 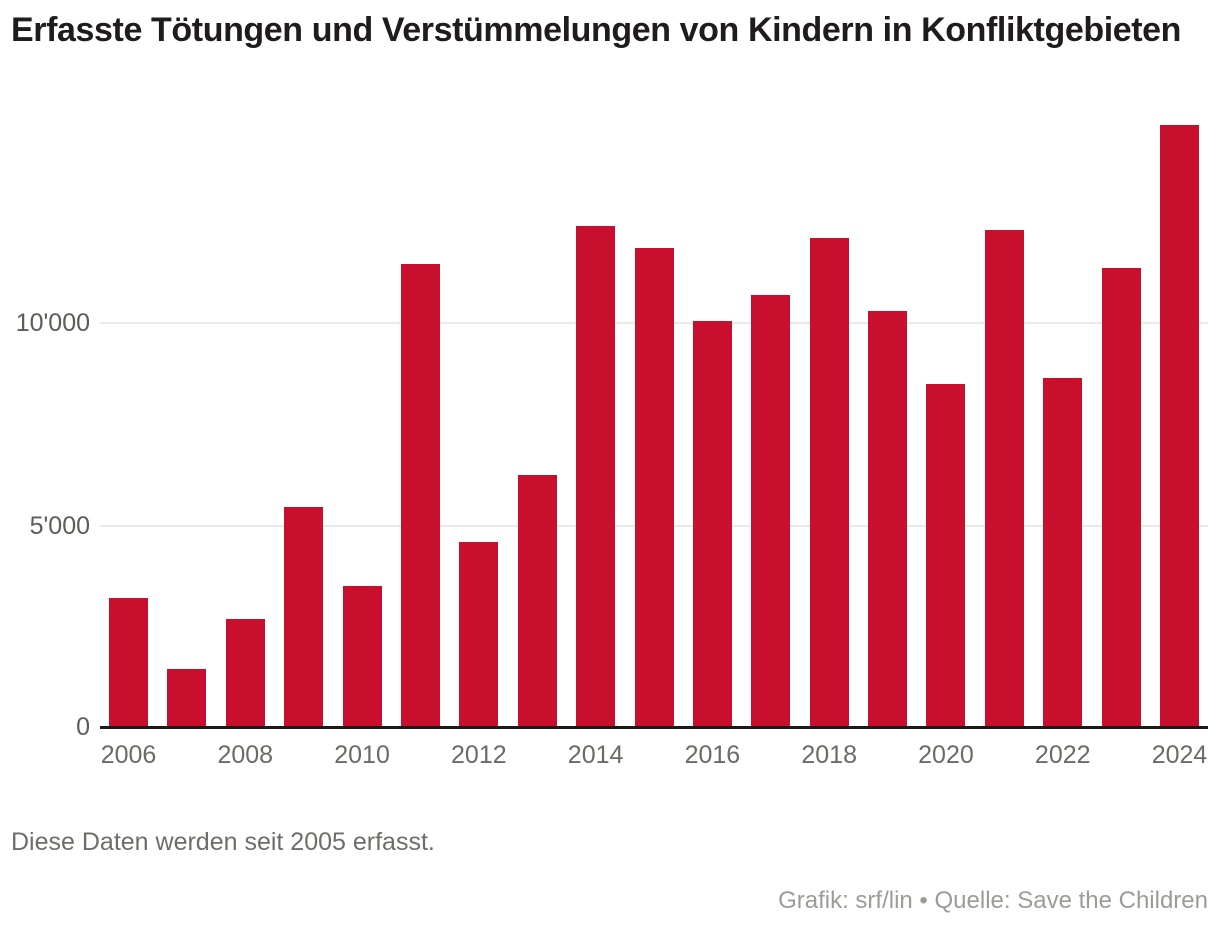 What do you see at coordinates (83, 727) in the screenshot?
I see `y-tick-label-0: 0` at bounding box center [83, 727].